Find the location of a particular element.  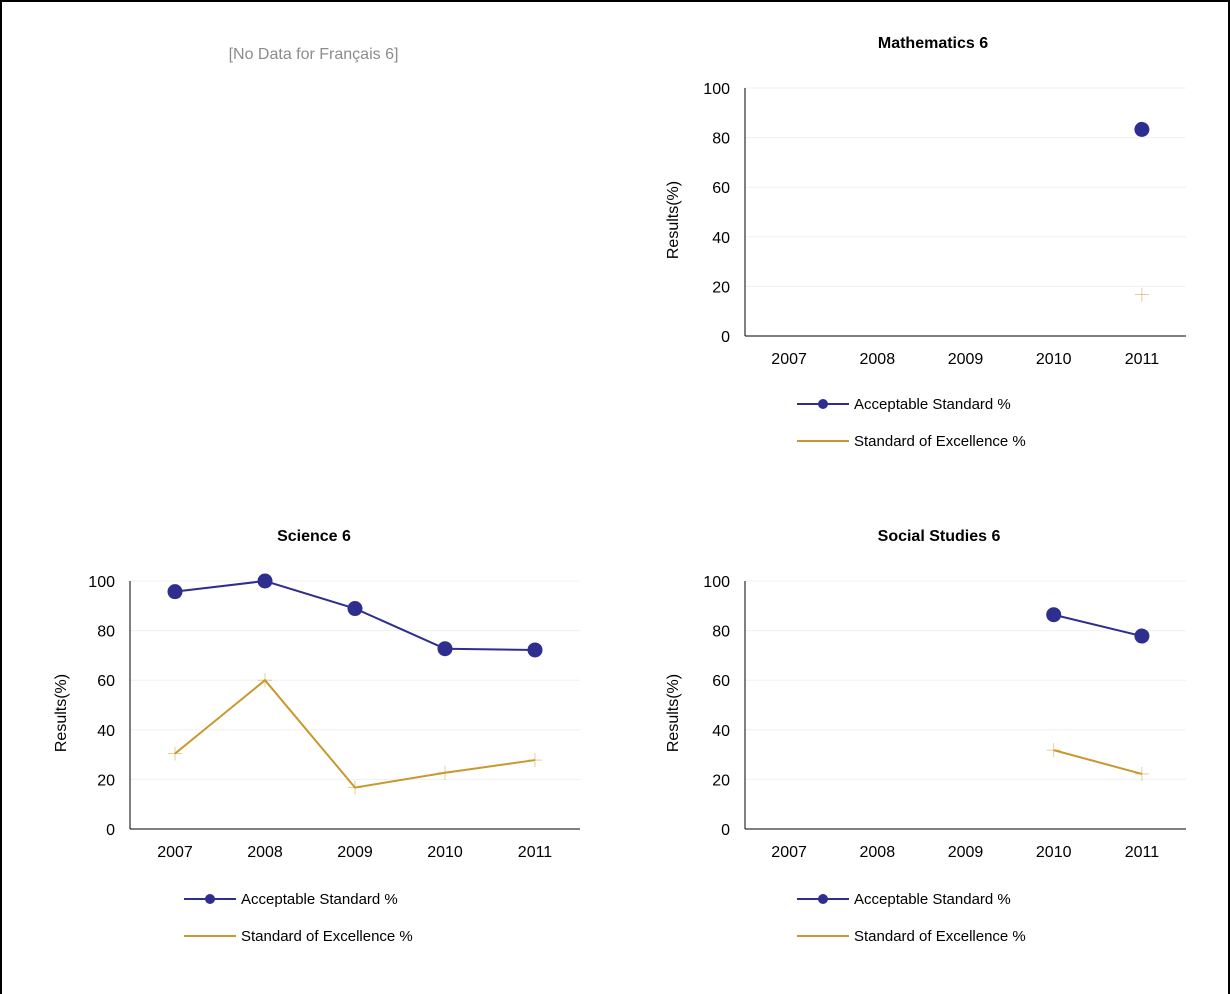

chart-title: Science 6 is located at coordinates (314, 536).